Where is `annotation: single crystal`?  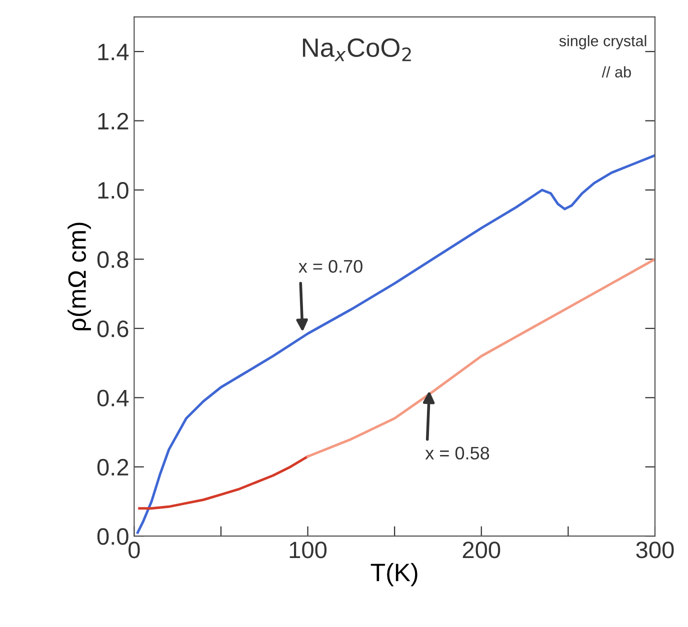
annotation: single crystal is located at coordinates (602, 42).